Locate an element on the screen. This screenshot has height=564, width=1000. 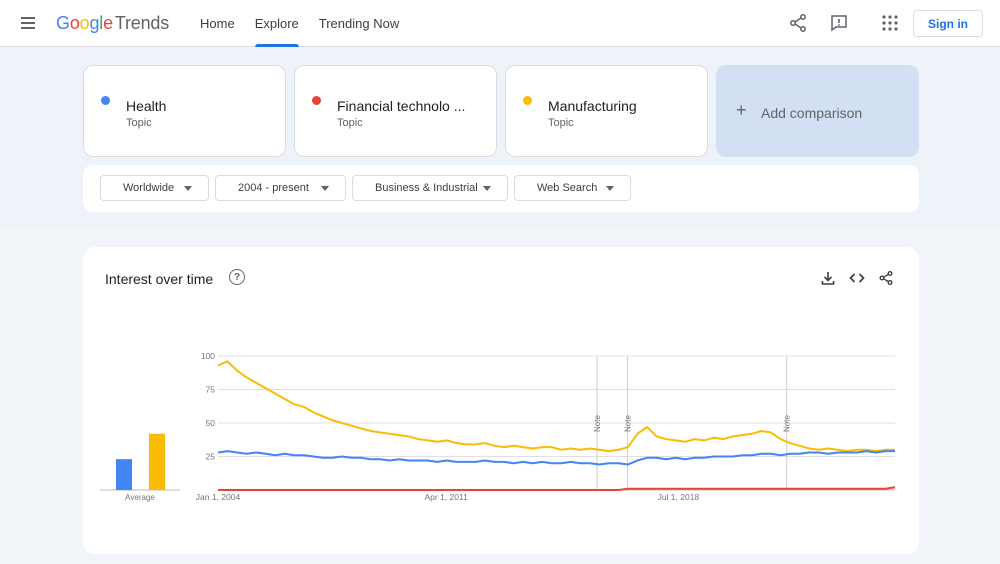
feedback-icon is located at coordinates (839, 23).